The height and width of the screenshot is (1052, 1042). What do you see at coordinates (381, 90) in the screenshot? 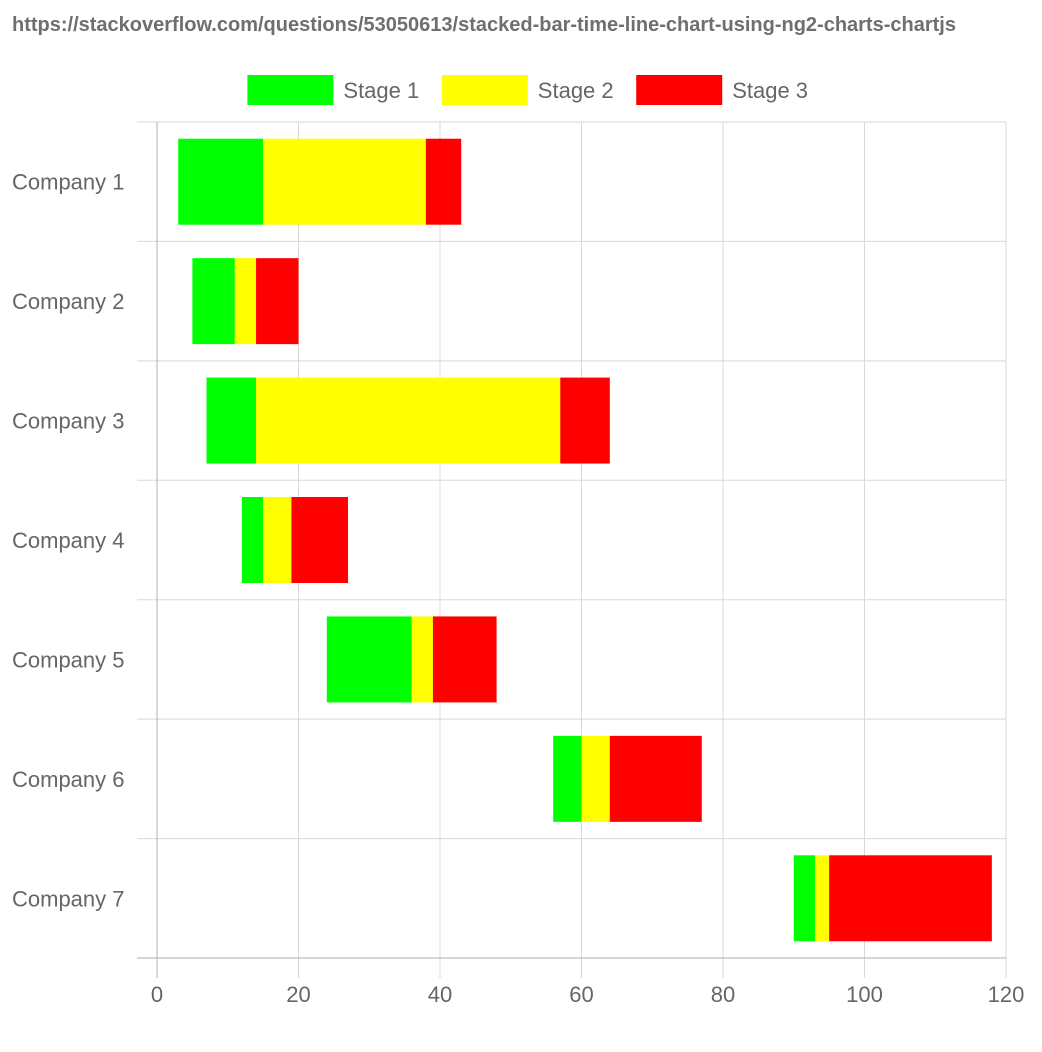
I see `legend-label-stage-1: Stage 1` at bounding box center [381, 90].